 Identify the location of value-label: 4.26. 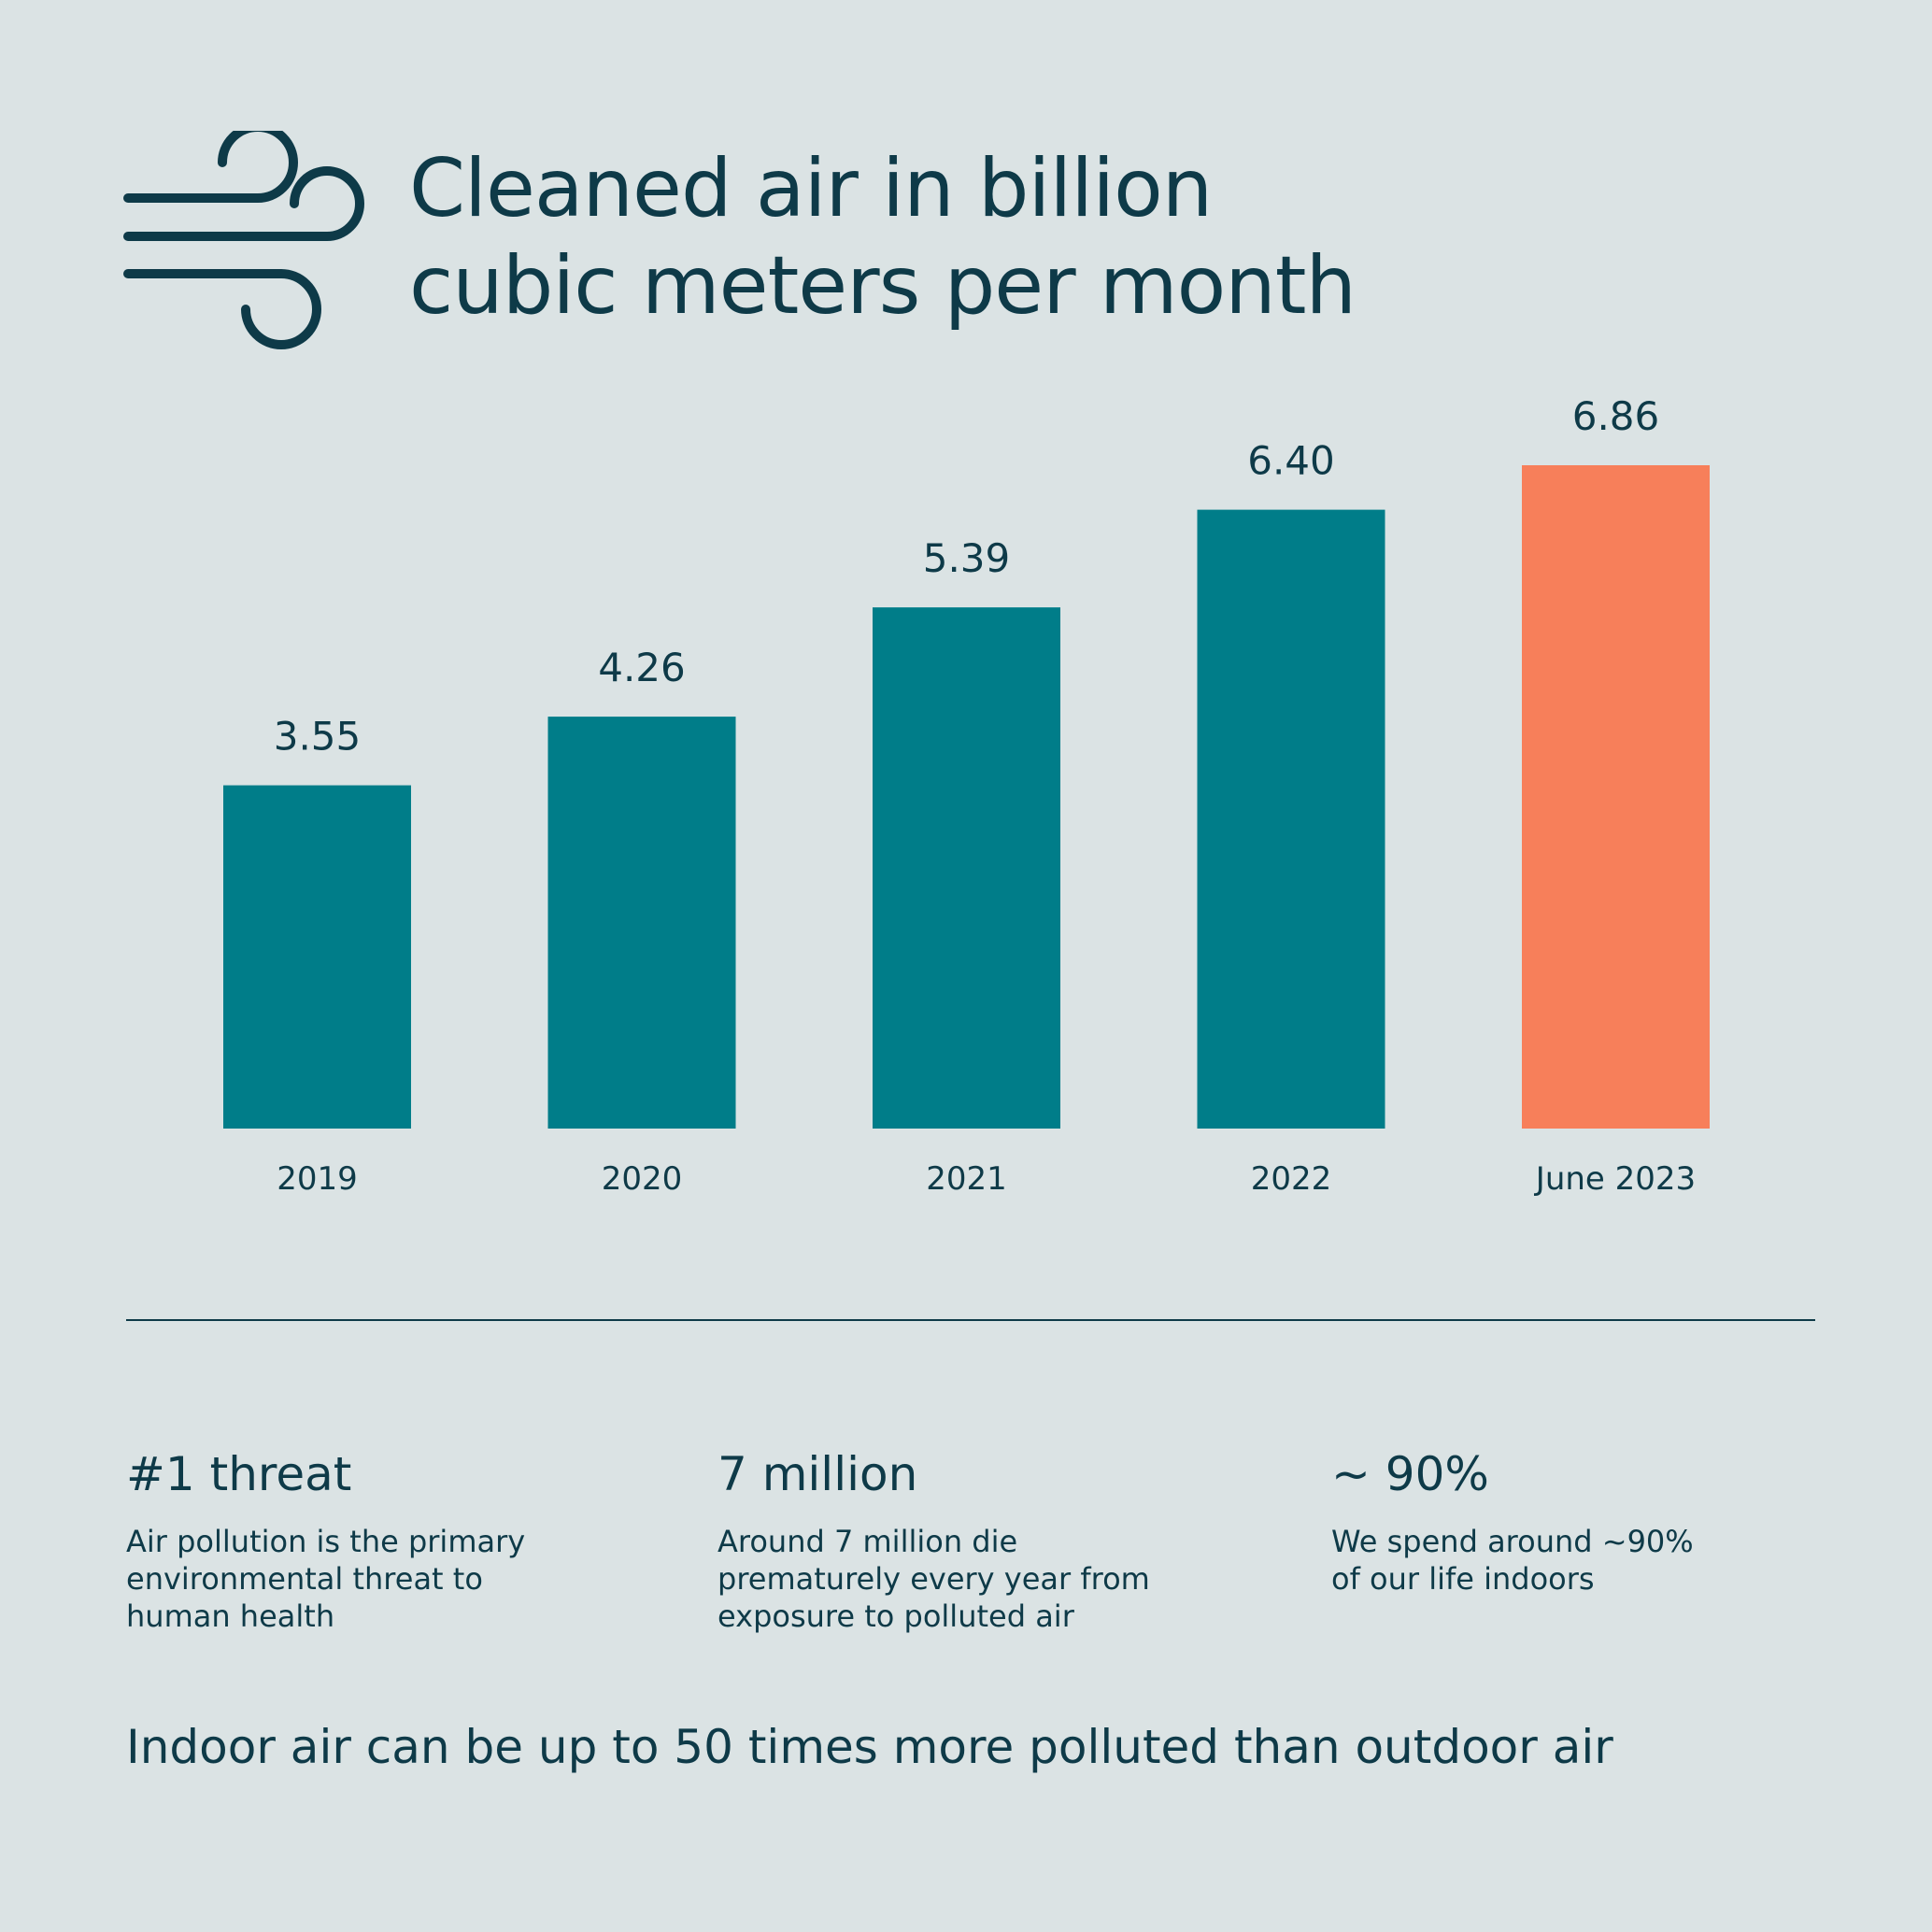
(642, 668).